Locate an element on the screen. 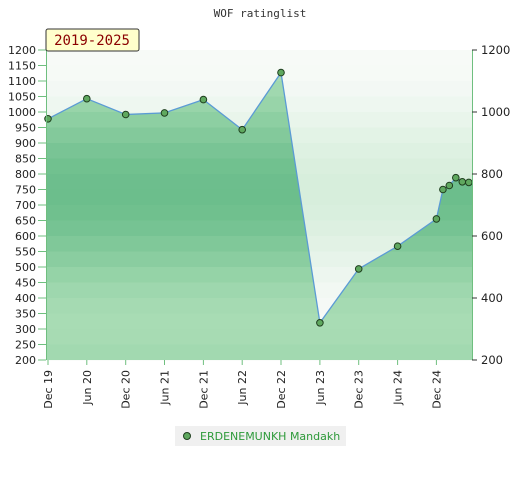 Image resolution: width=520 pixels, height=480 pixels. legend-marker-icon is located at coordinates (187, 436).